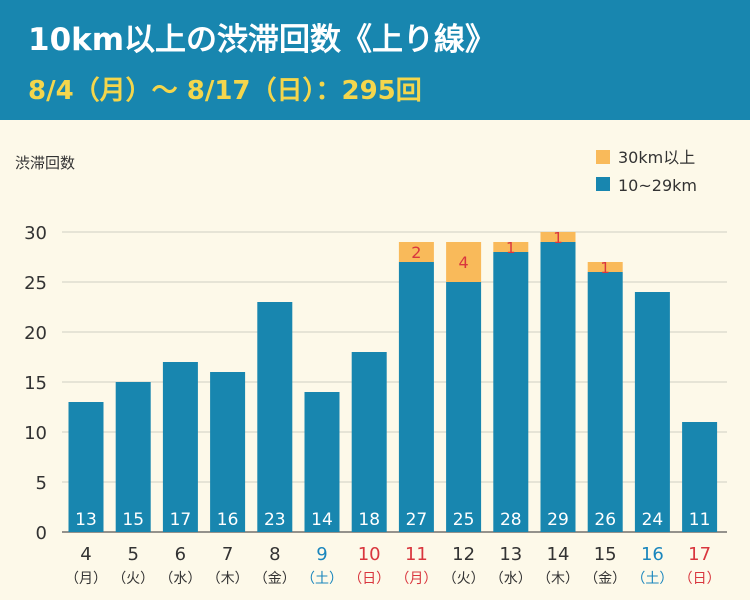 Image resolution: width=750 pixels, height=600 pixels. I want to click on x-tick-label-day: 15, so click(605, 554).